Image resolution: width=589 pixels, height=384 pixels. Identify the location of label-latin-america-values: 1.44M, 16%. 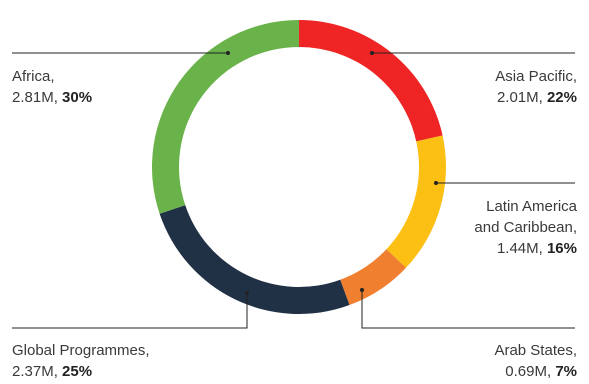
(525, 248).